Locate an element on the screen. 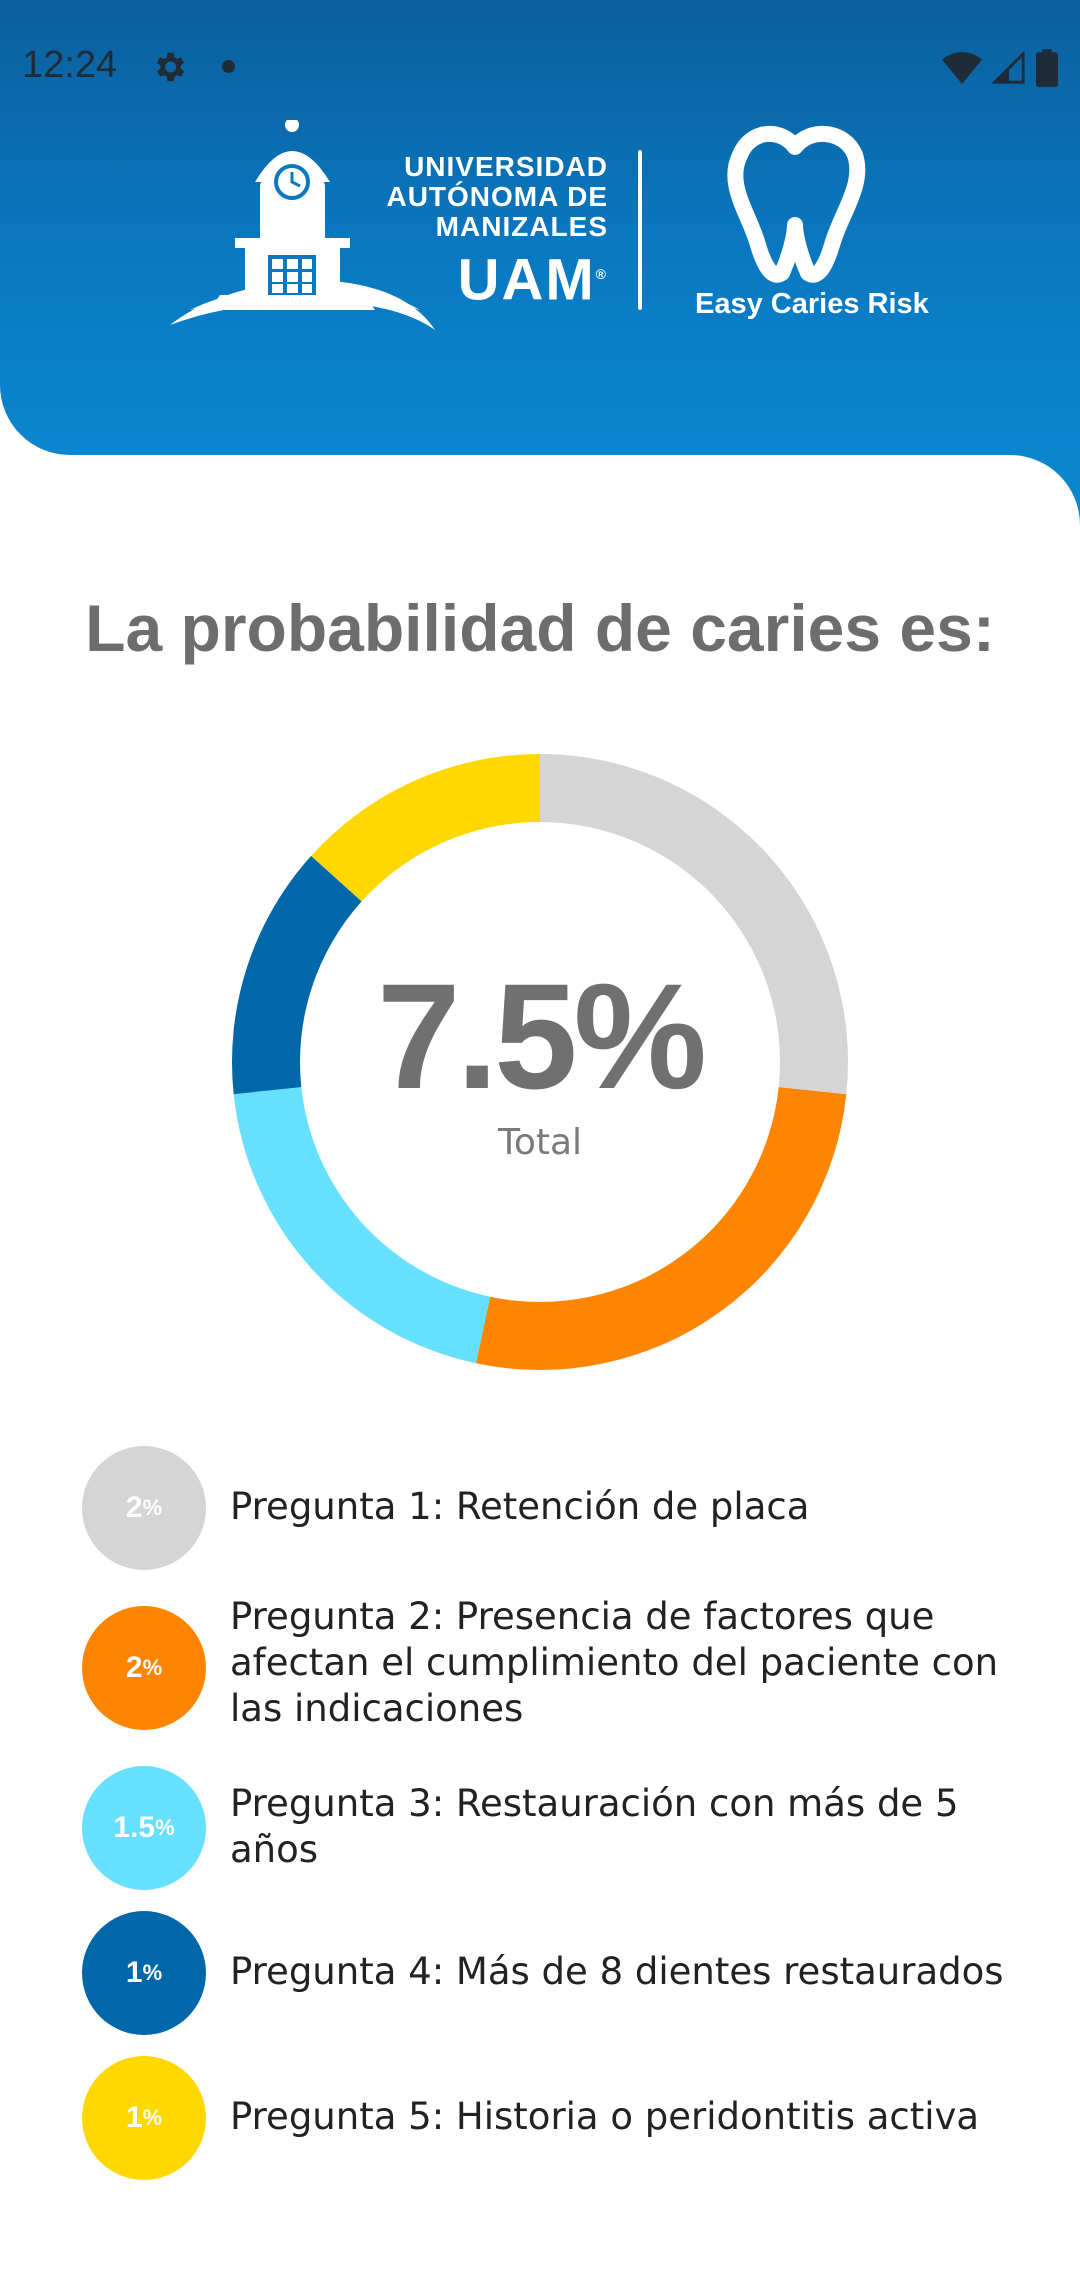  status-bar: 12:24 is located at coordinates (540, 67).